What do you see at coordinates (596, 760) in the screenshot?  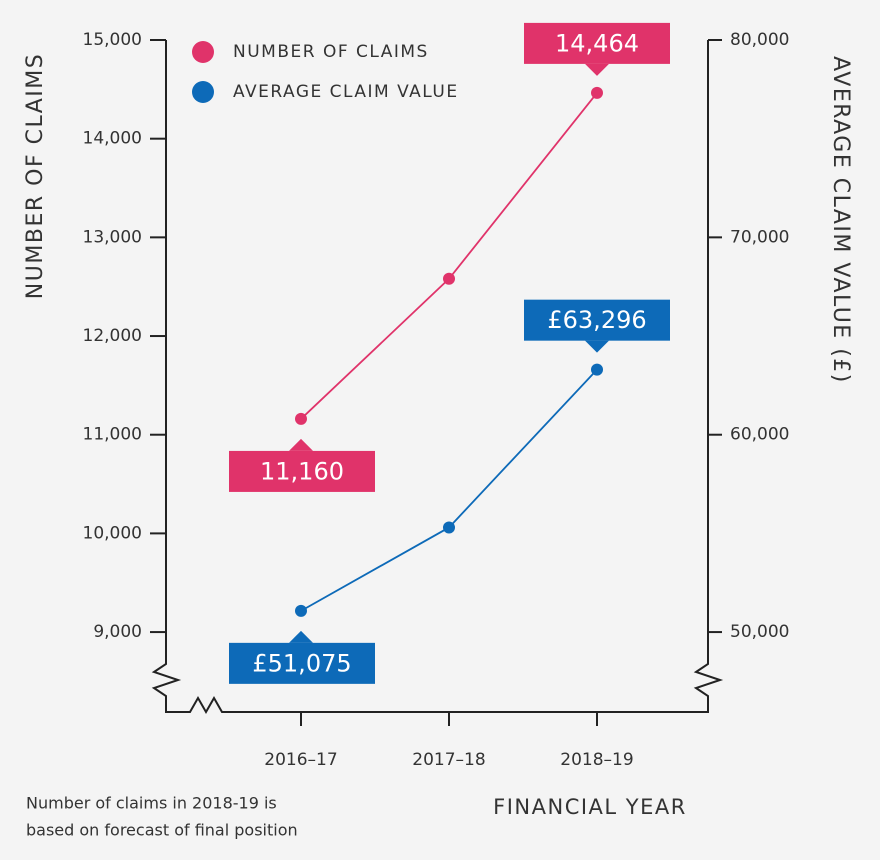 I see `x-tick-label: 2018–19` at bounding box center [596, 760].